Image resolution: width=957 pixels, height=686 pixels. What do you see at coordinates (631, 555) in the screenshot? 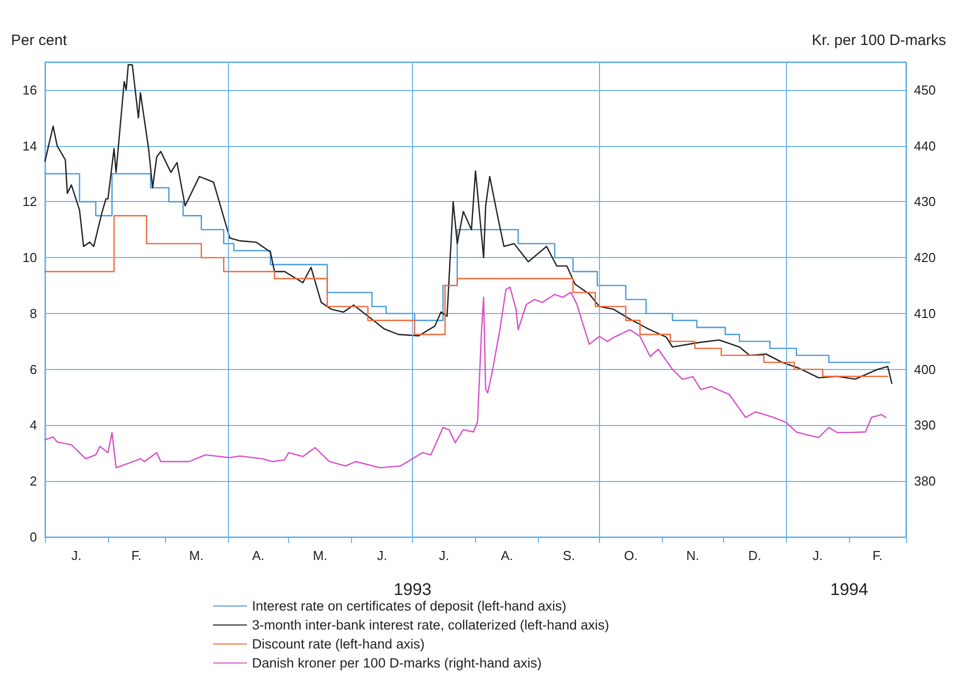
I see `text: O.` at bounding box center [631, 555].